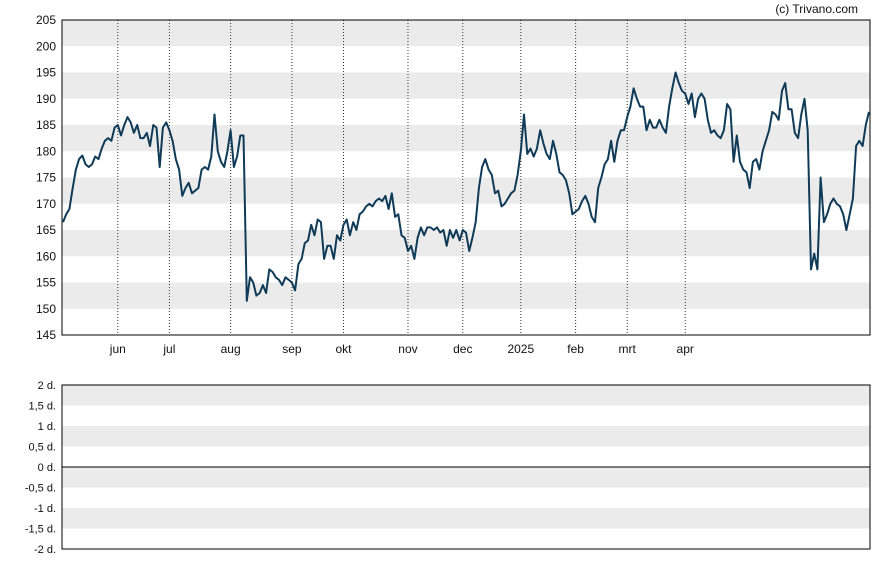 This screenshot has height=570, width=888. Describe the element at coordinates (407, 349) in the screenshot. I see `x-tick-label: nov` at that location.